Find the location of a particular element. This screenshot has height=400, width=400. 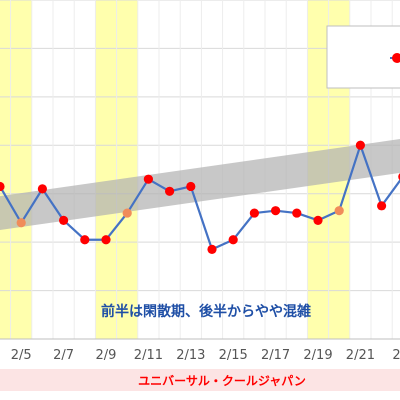

legend is located at coordinates (363, 57).